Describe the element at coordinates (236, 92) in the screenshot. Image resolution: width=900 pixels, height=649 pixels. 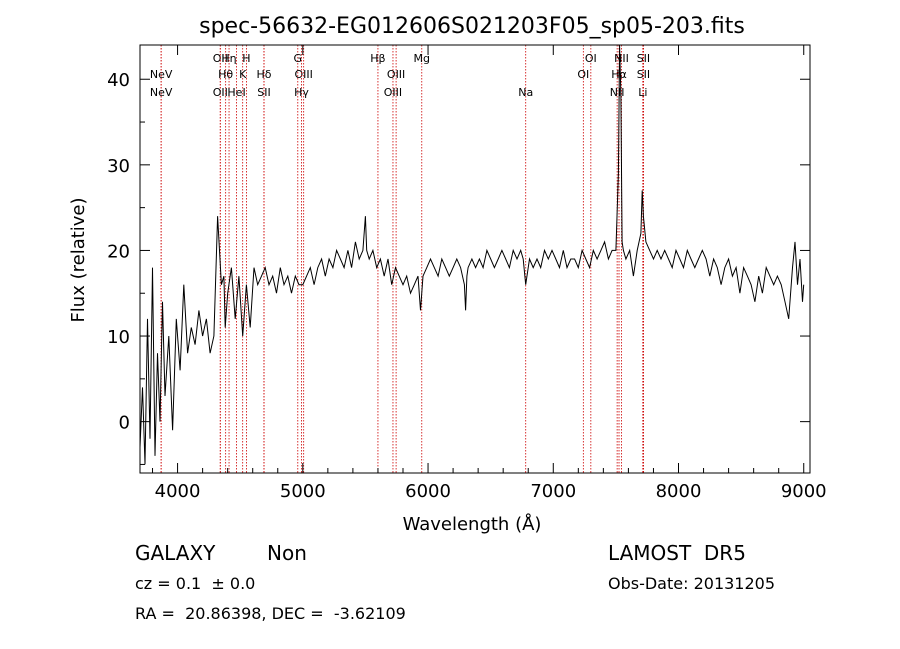
I see `marker-label: HeI` at that location.